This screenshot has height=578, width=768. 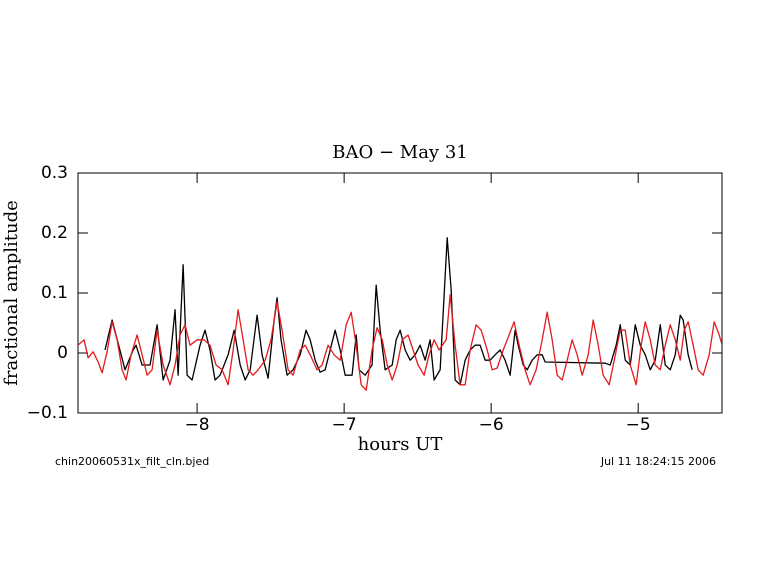 I want to click on y-tick-label: 0.3, so click(x=54, y=173).